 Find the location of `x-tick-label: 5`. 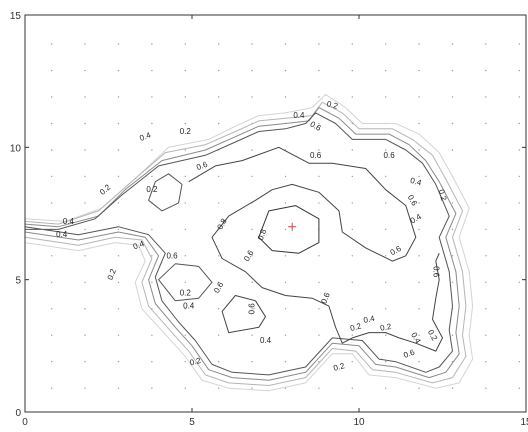

x-tick-label: 5 is located at coordinates (192, 422).